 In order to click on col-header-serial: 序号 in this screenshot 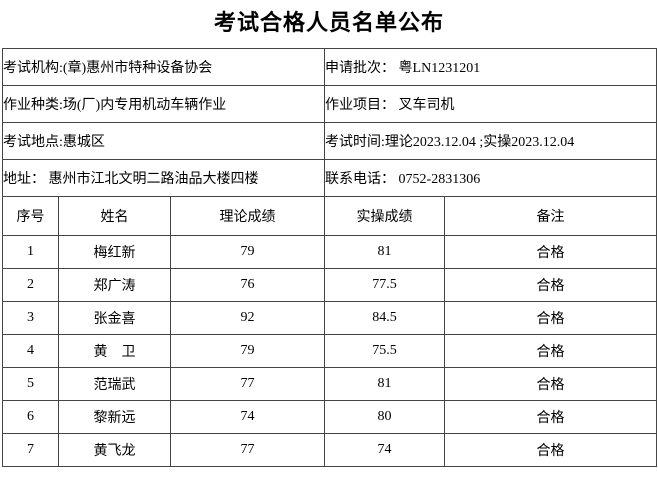, I will do `click(30, 216)`.